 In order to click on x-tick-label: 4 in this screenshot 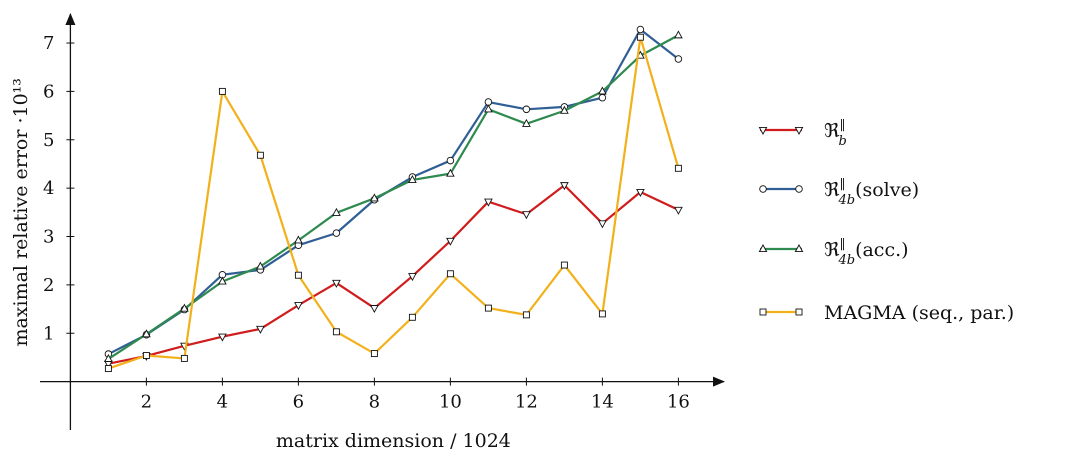, I will do `click(222, 402)`.